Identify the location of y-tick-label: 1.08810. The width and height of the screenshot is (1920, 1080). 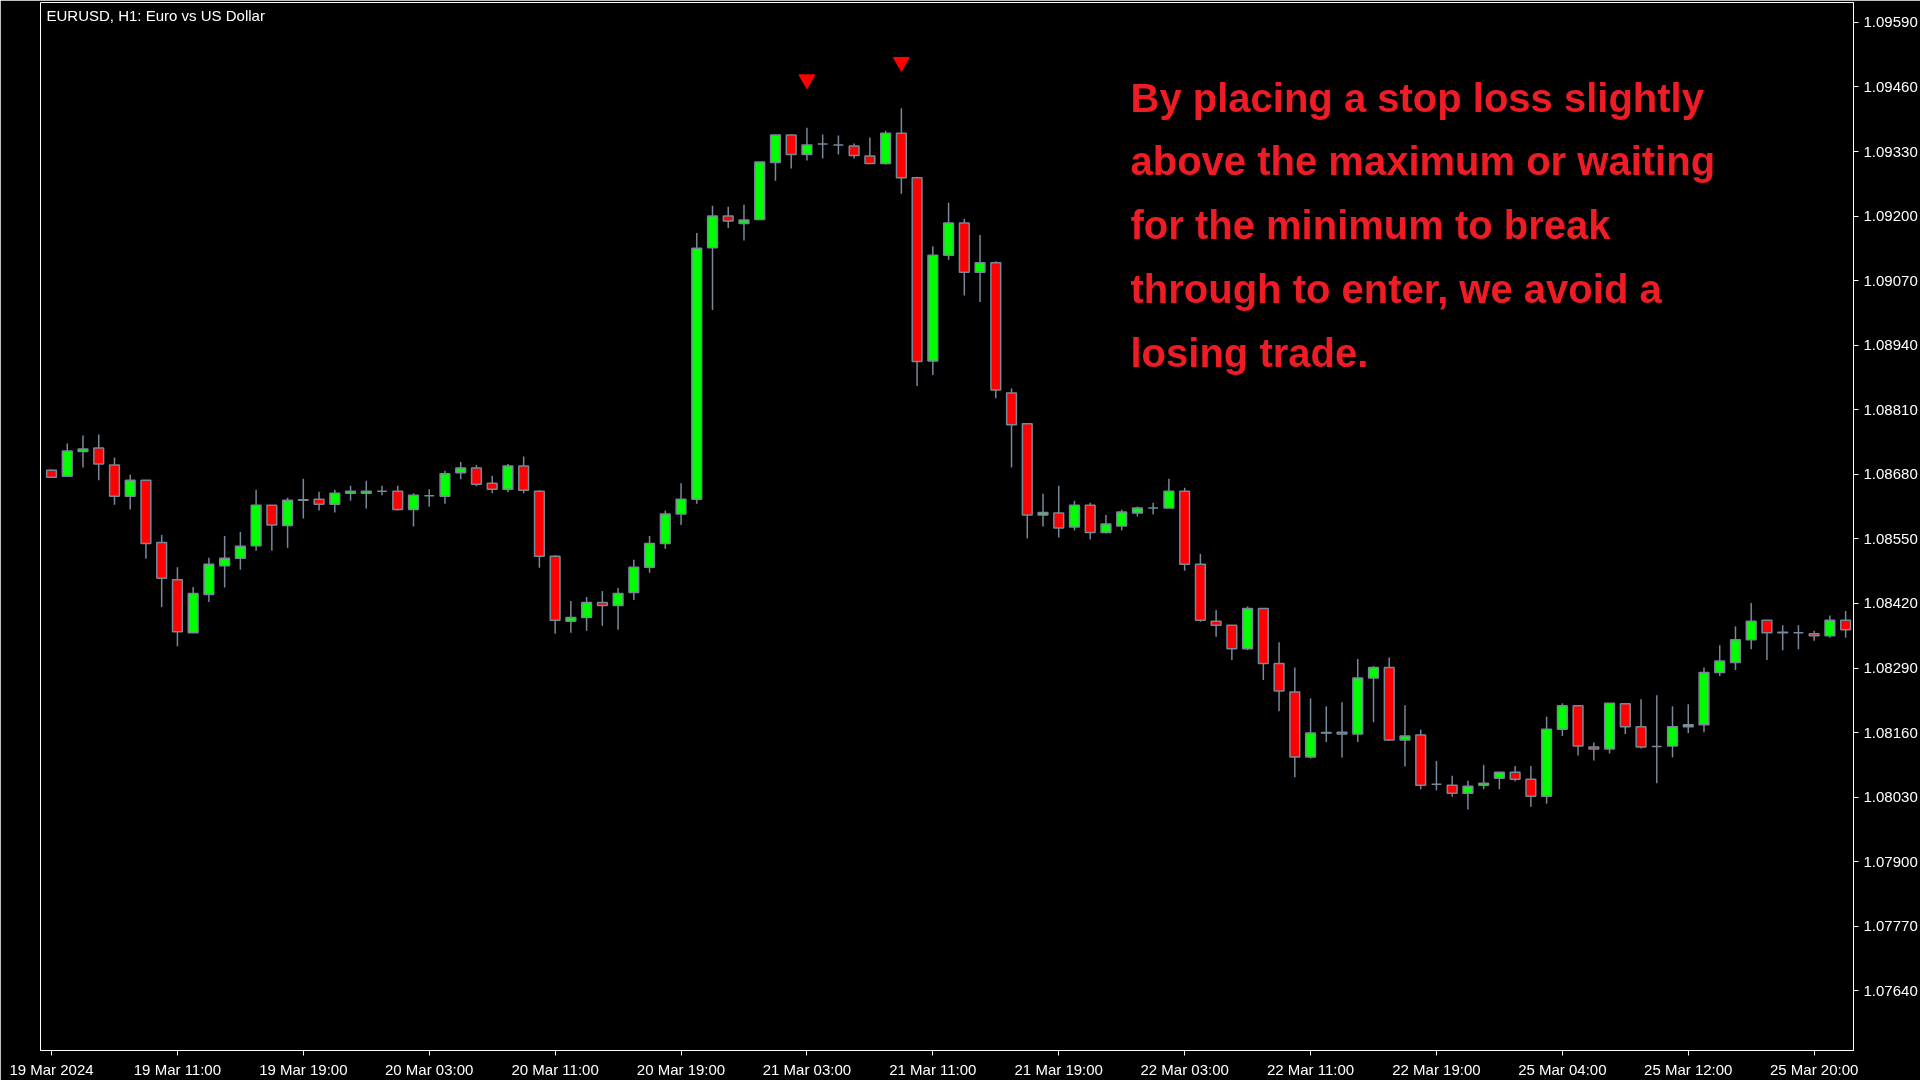
(1890, 409).